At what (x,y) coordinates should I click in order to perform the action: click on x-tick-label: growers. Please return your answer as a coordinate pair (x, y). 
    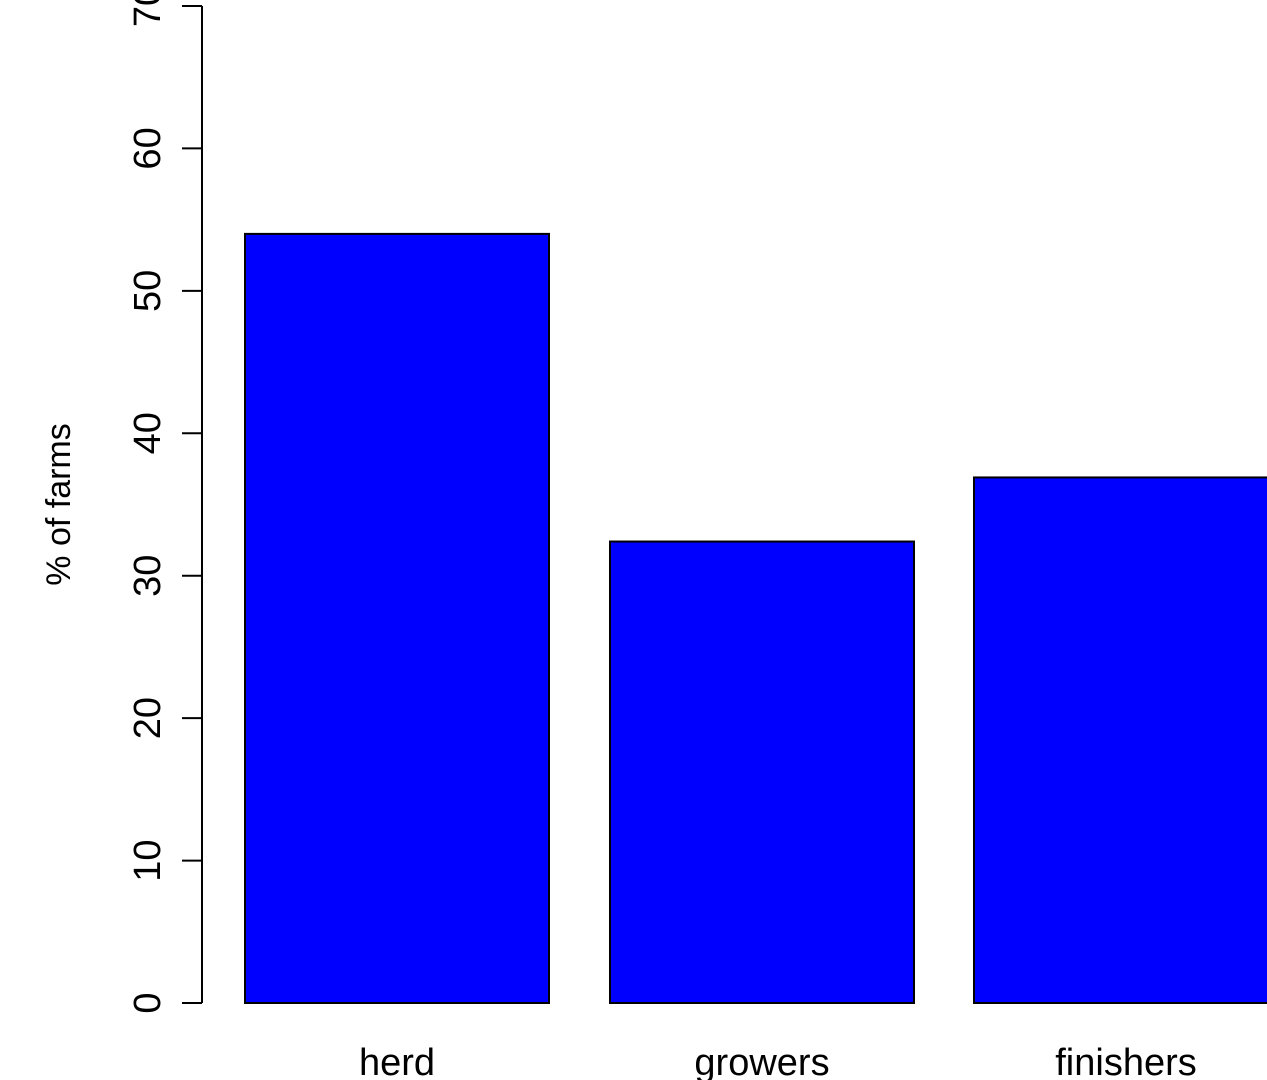
    Looking at the image, I should click on (761, 1061).